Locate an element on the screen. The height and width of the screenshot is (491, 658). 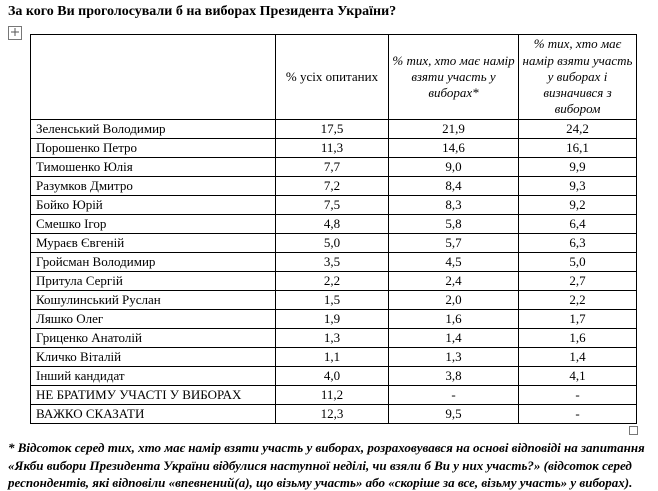
value-cell: 11,2 is located at coordinates (332, 395).